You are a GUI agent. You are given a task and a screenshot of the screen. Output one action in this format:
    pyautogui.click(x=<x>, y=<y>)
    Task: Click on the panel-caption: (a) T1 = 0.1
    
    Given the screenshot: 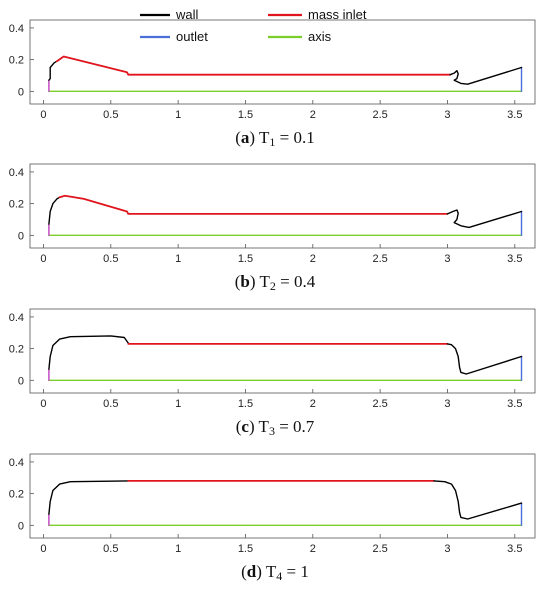 What is the action you would take?
    pyautogui.click(x=275, y=138)
    